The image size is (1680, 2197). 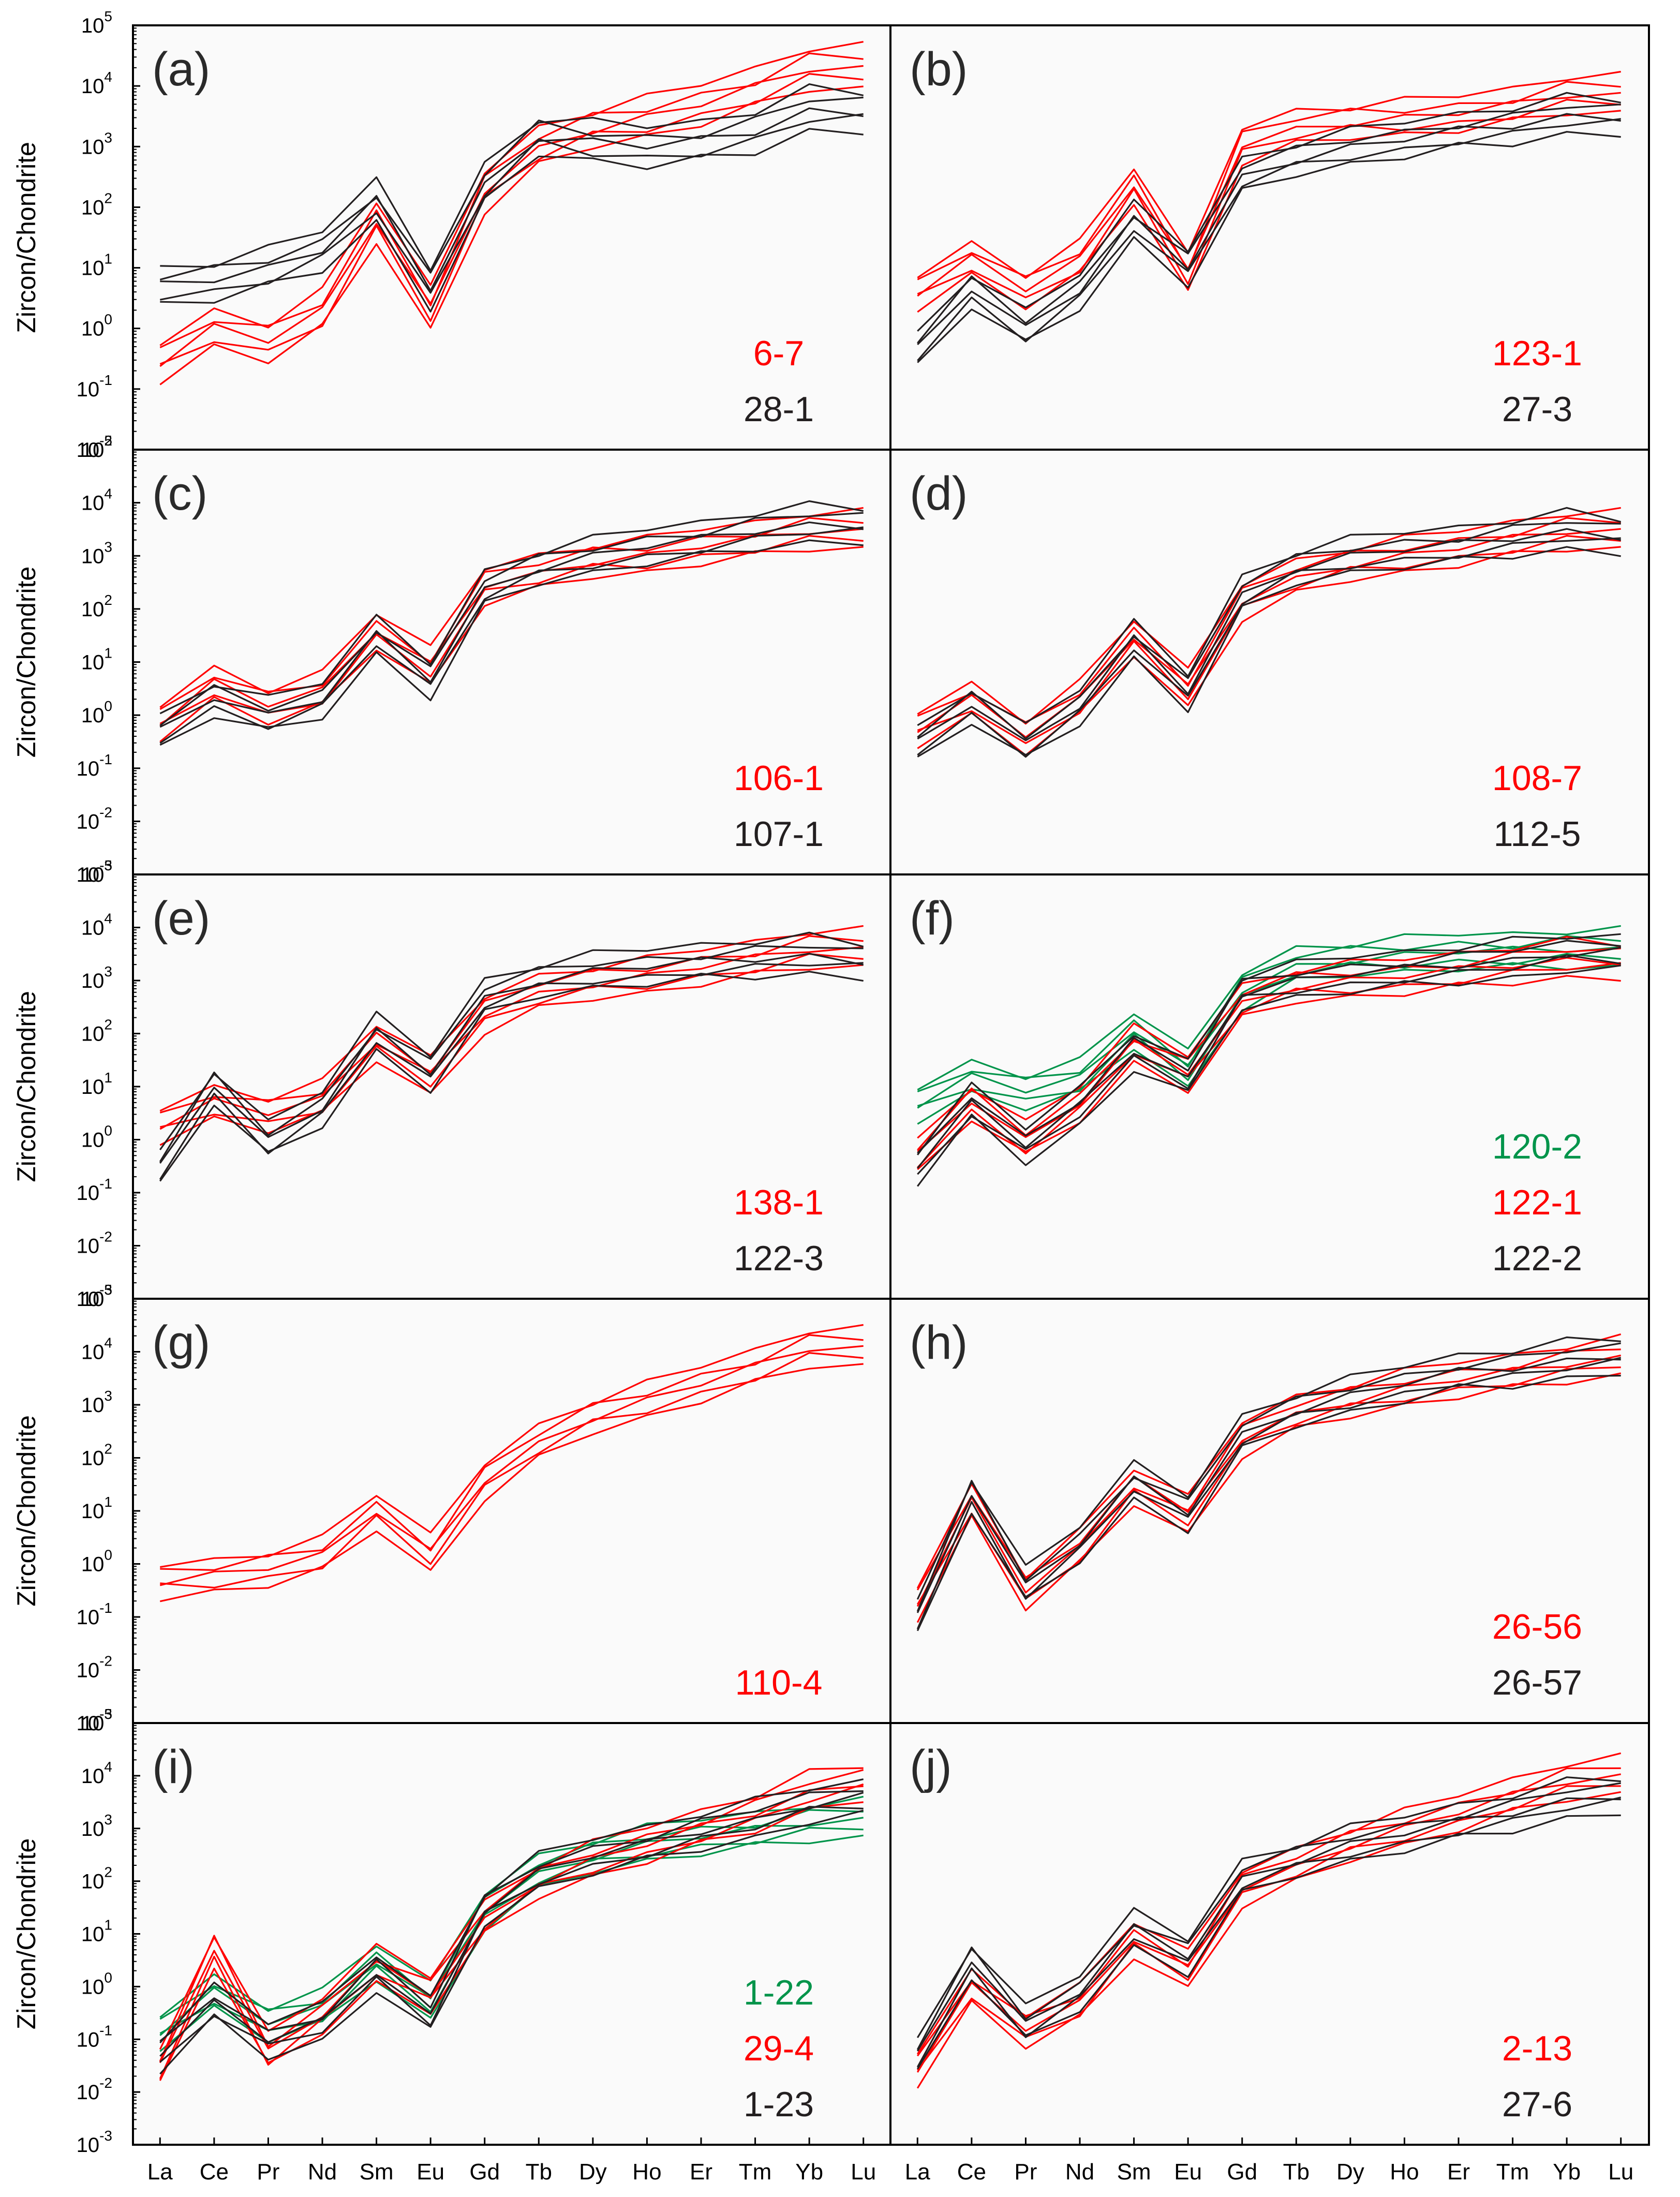 I want to click on panel-f: (f) 120-2 122-1 122-2, so click(x=1265, y=1085).